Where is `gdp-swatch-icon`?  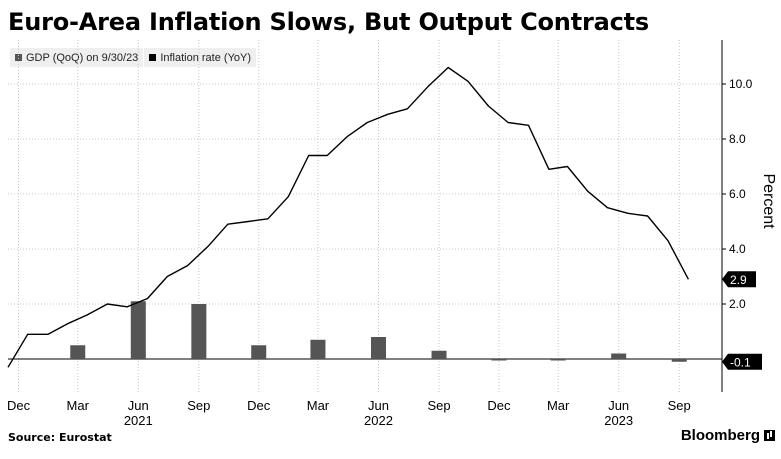
gdp-swatch-icon is located at coordinates (18, 57).